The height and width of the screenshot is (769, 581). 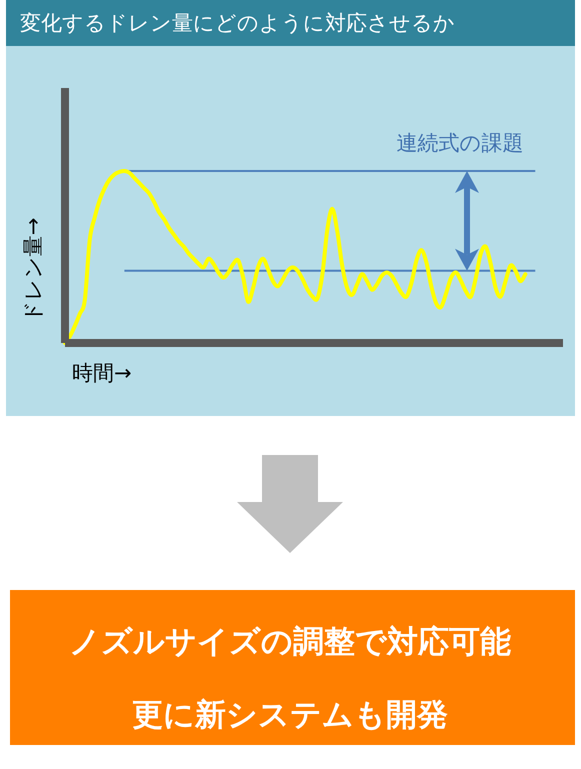 I want to click on text: 更に新システムも開発, so click(x=290, y=715).